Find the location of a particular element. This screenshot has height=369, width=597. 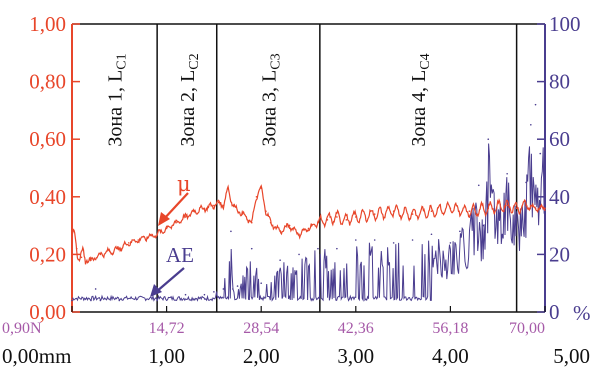

left-tick-label: 0,00 is located at coordinates (47, 312).